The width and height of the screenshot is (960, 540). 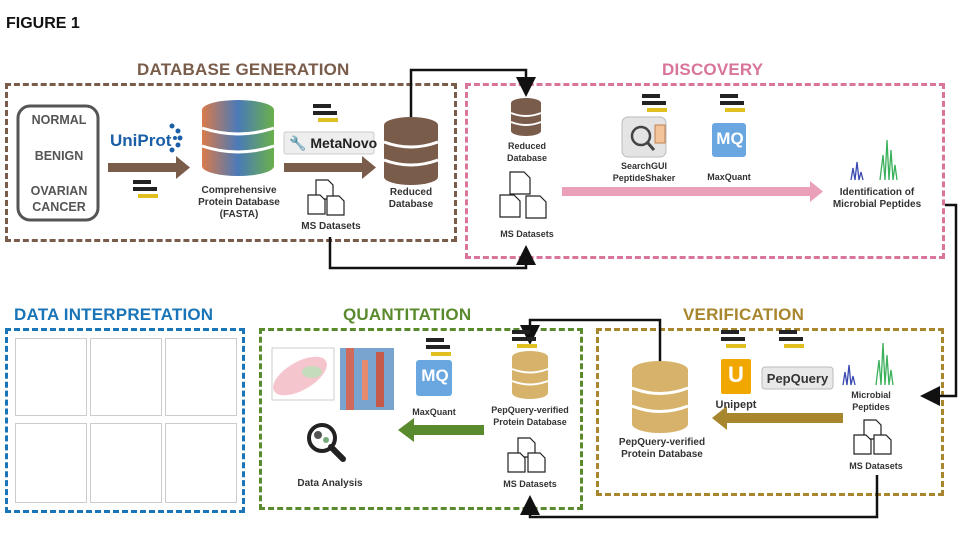 I want to click on searchgui-label: SearchGUI PeptideShaker, so click(x=644, y=172).